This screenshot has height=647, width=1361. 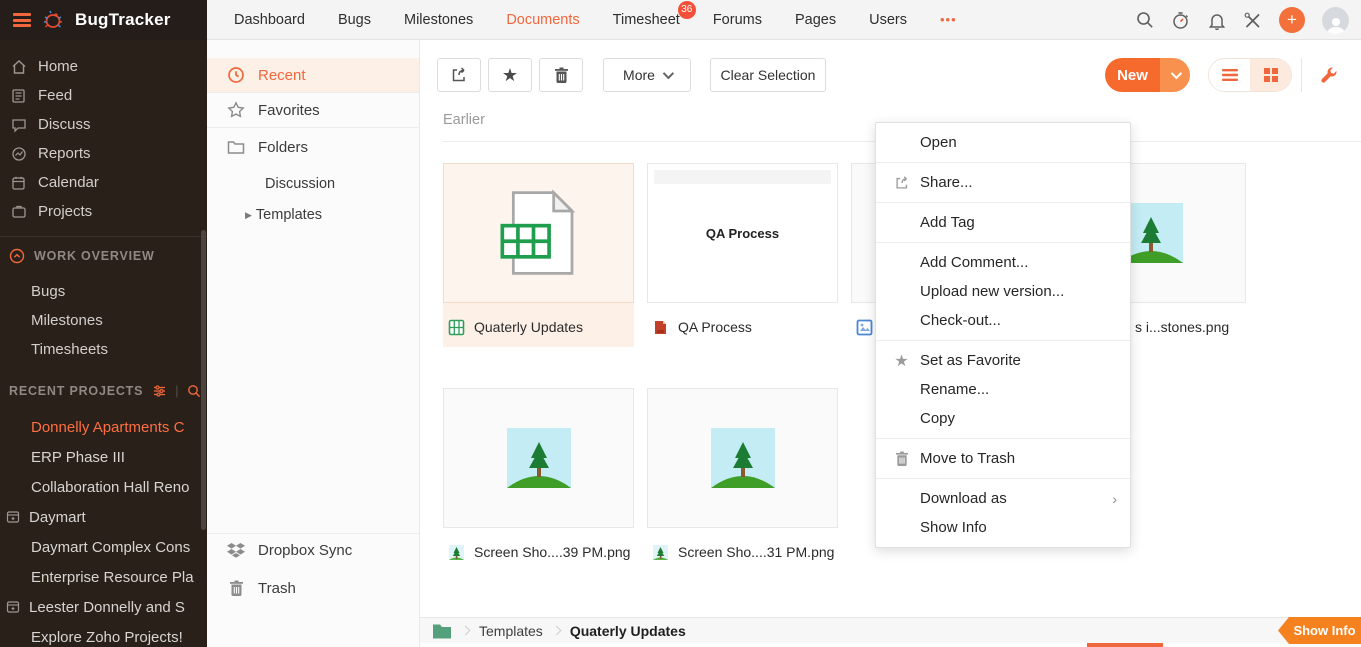 What do you see at coordinates (737, 19) in the screenshot?
I see `tab-forums: Forums` at bounding box center [737, 19].